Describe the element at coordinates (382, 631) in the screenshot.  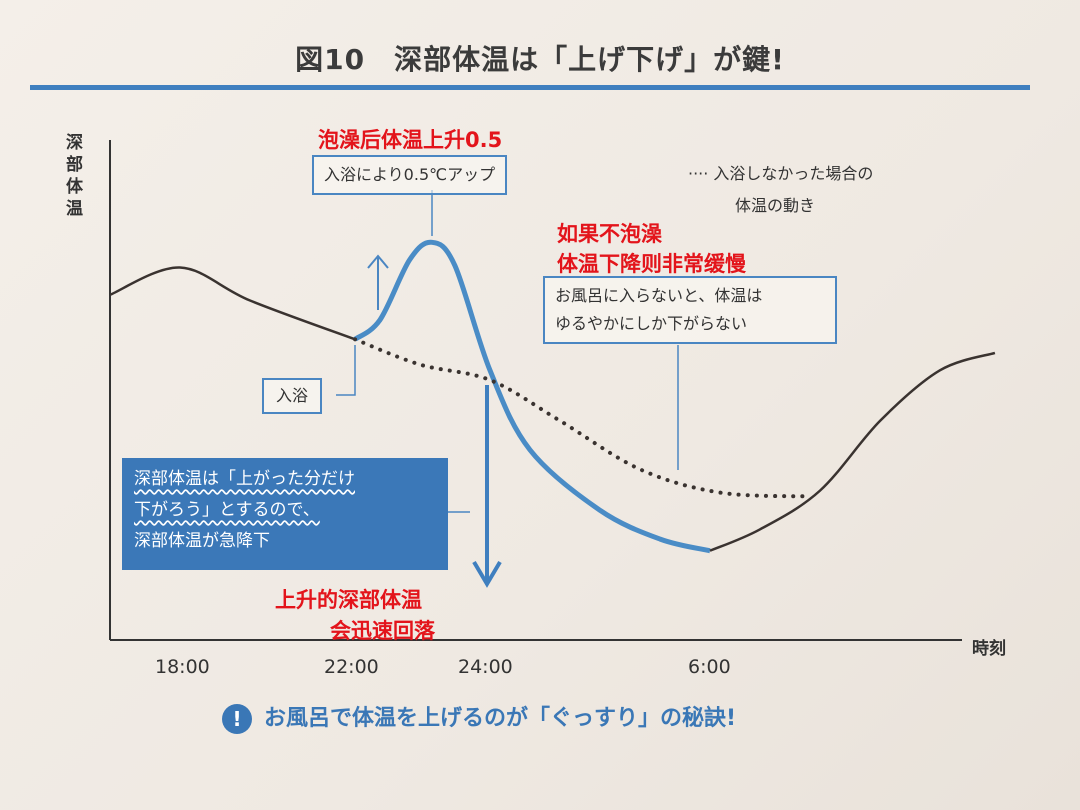
I see `red-annotation-drop-2: 会迅速回落` at that location.